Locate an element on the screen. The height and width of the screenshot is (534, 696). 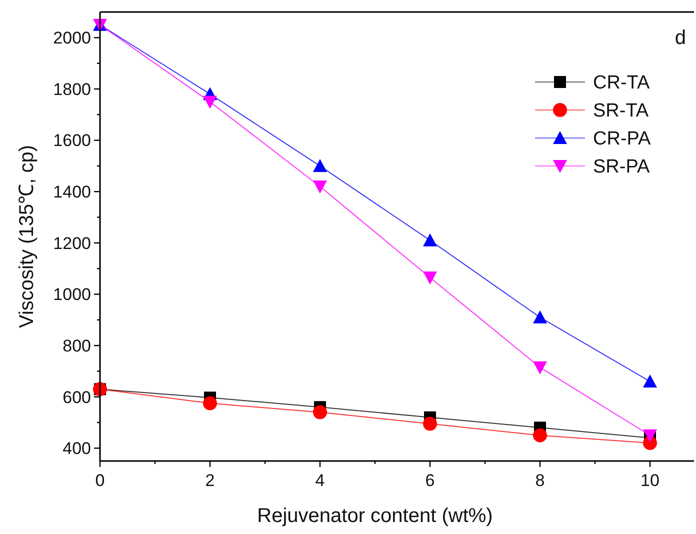
y-tick-label: 1000 is located at coordinates (72, 294).